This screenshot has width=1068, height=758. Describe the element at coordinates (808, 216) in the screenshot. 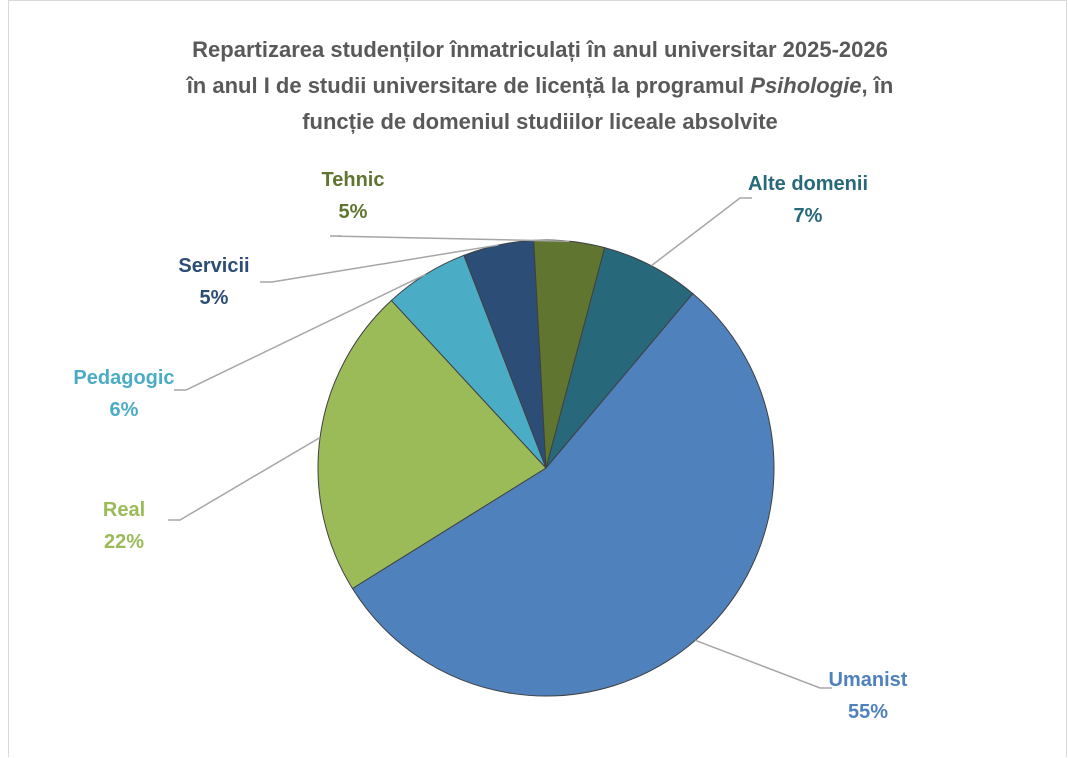

I see `data-value-alte-domenii: 7%` at that location.